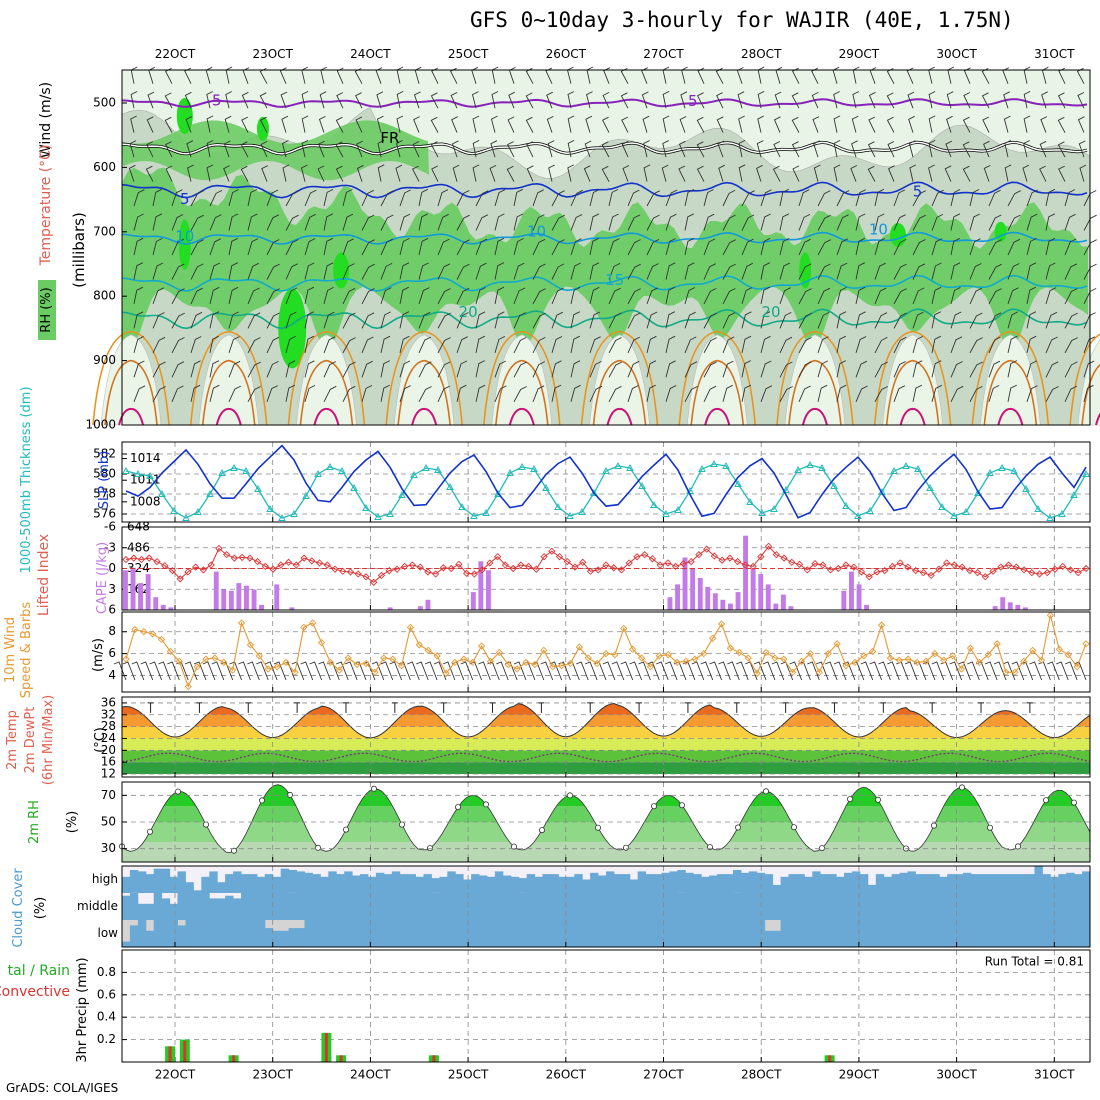 The image size is (1100, 1100). What do you see at coordinates (97, 906) in the screenshot?
I see `cloud-layer-label: middle` at bounding box center [97, 906].